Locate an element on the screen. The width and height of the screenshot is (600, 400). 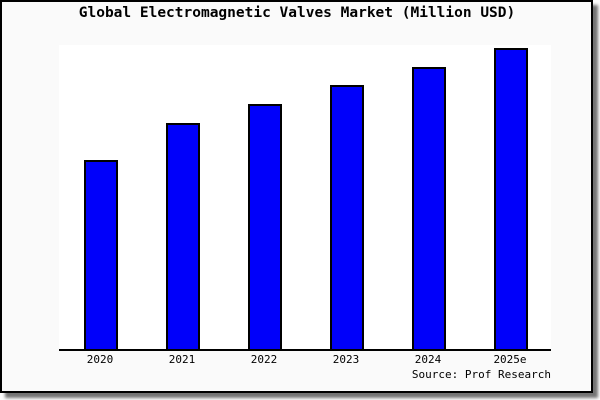
bar-2025e is located at coordinates (511, 198).